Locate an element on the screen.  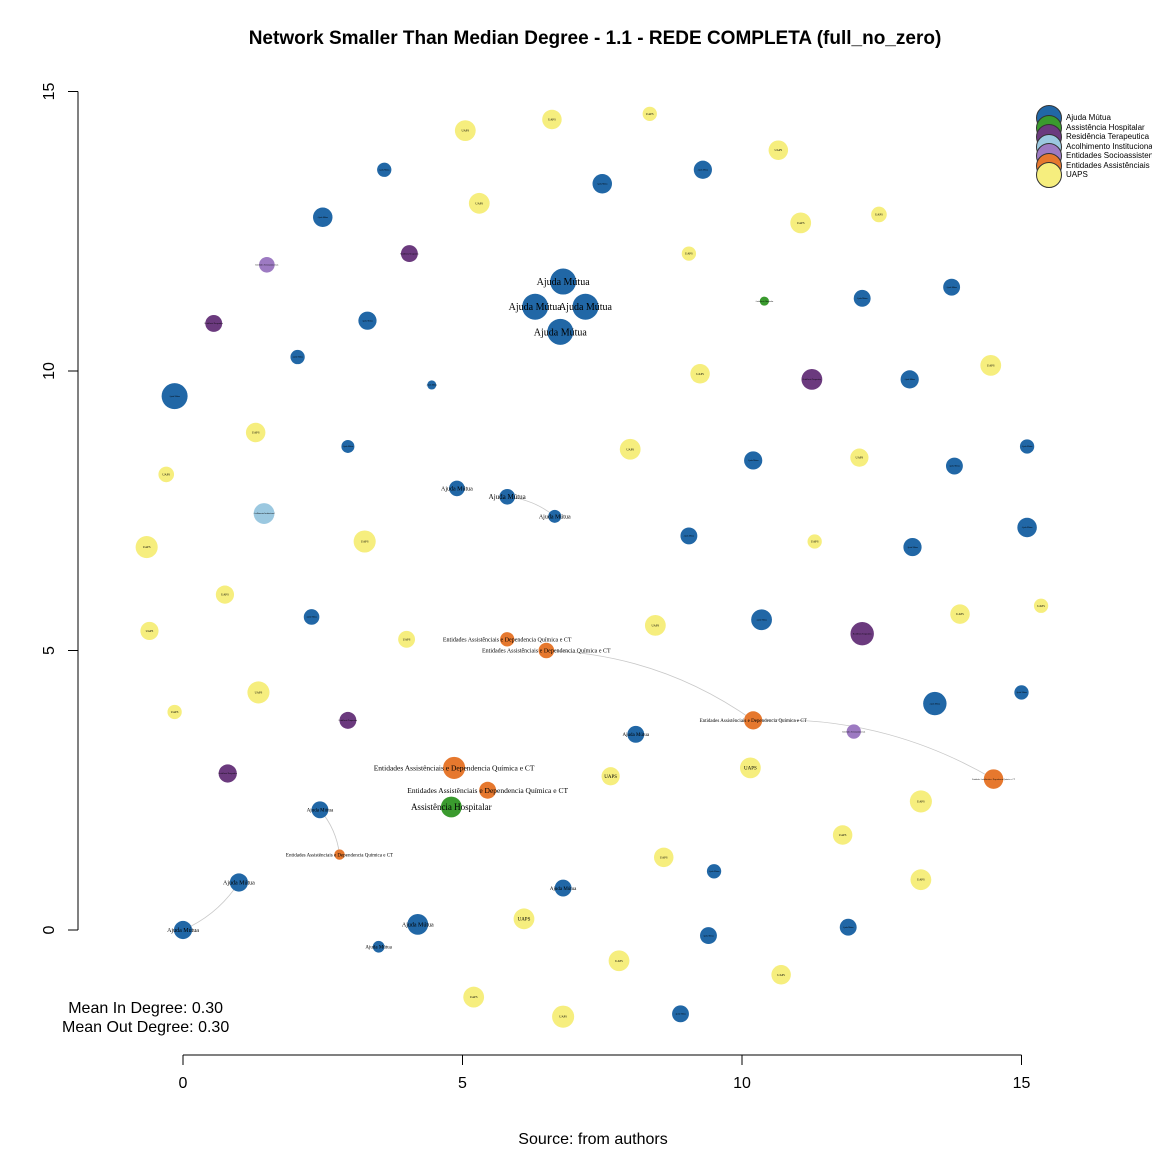
node-label: Entidades Socioassistenciais is located at coordinates (853, 732).